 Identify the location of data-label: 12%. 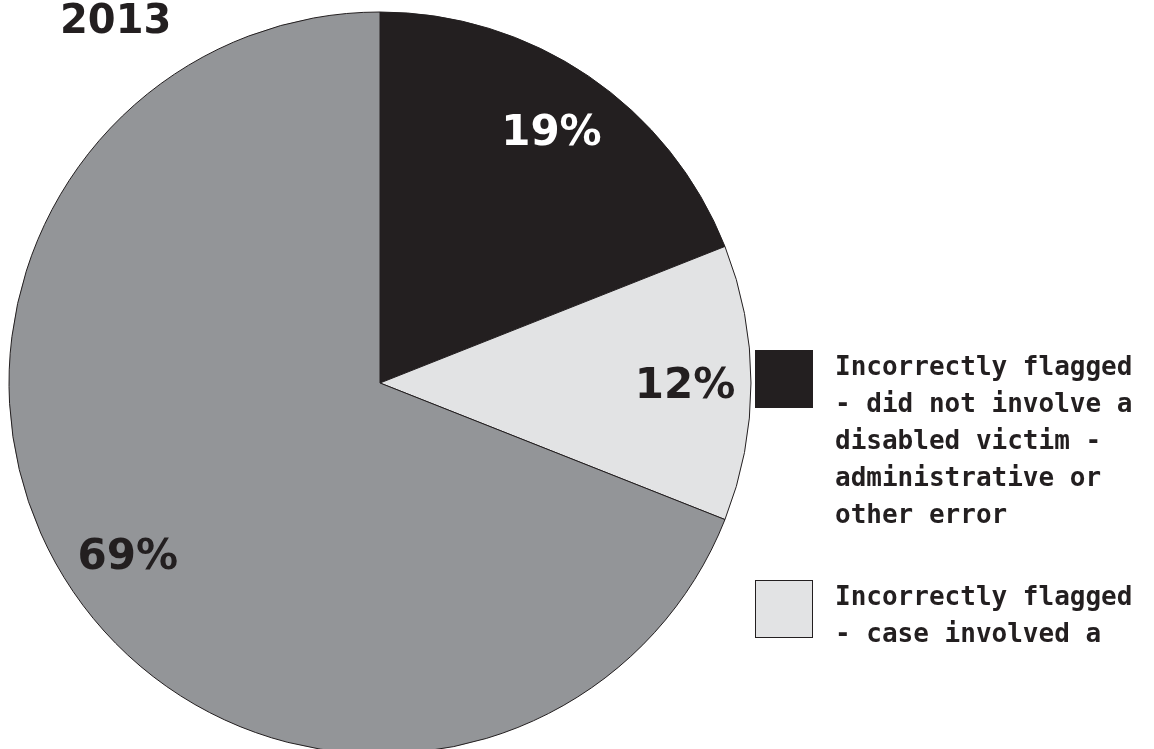
(685, 383).